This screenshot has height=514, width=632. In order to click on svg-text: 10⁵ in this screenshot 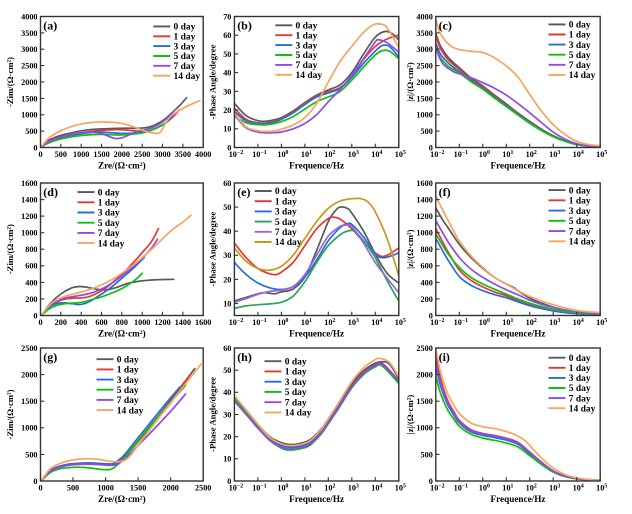, I will do `click(601, 487)`.